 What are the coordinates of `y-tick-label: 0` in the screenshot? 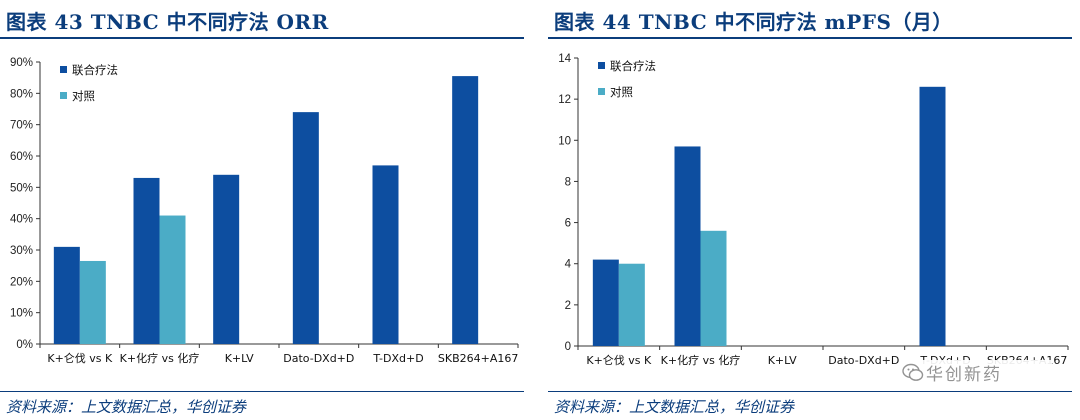 It's located at (568, 347).